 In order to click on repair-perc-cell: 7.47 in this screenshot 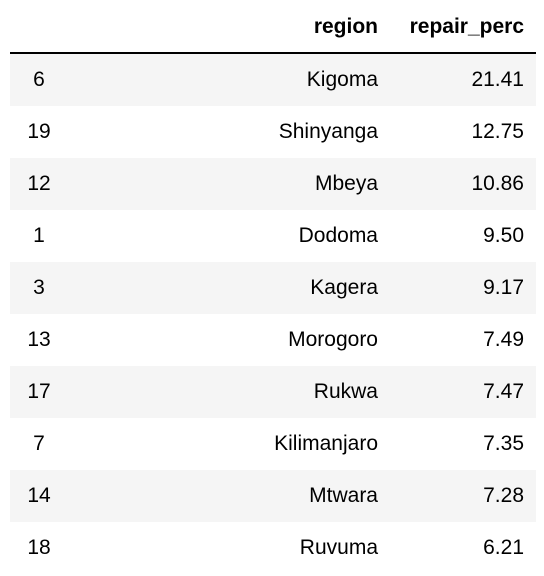, I will do `click(463, 392)`.